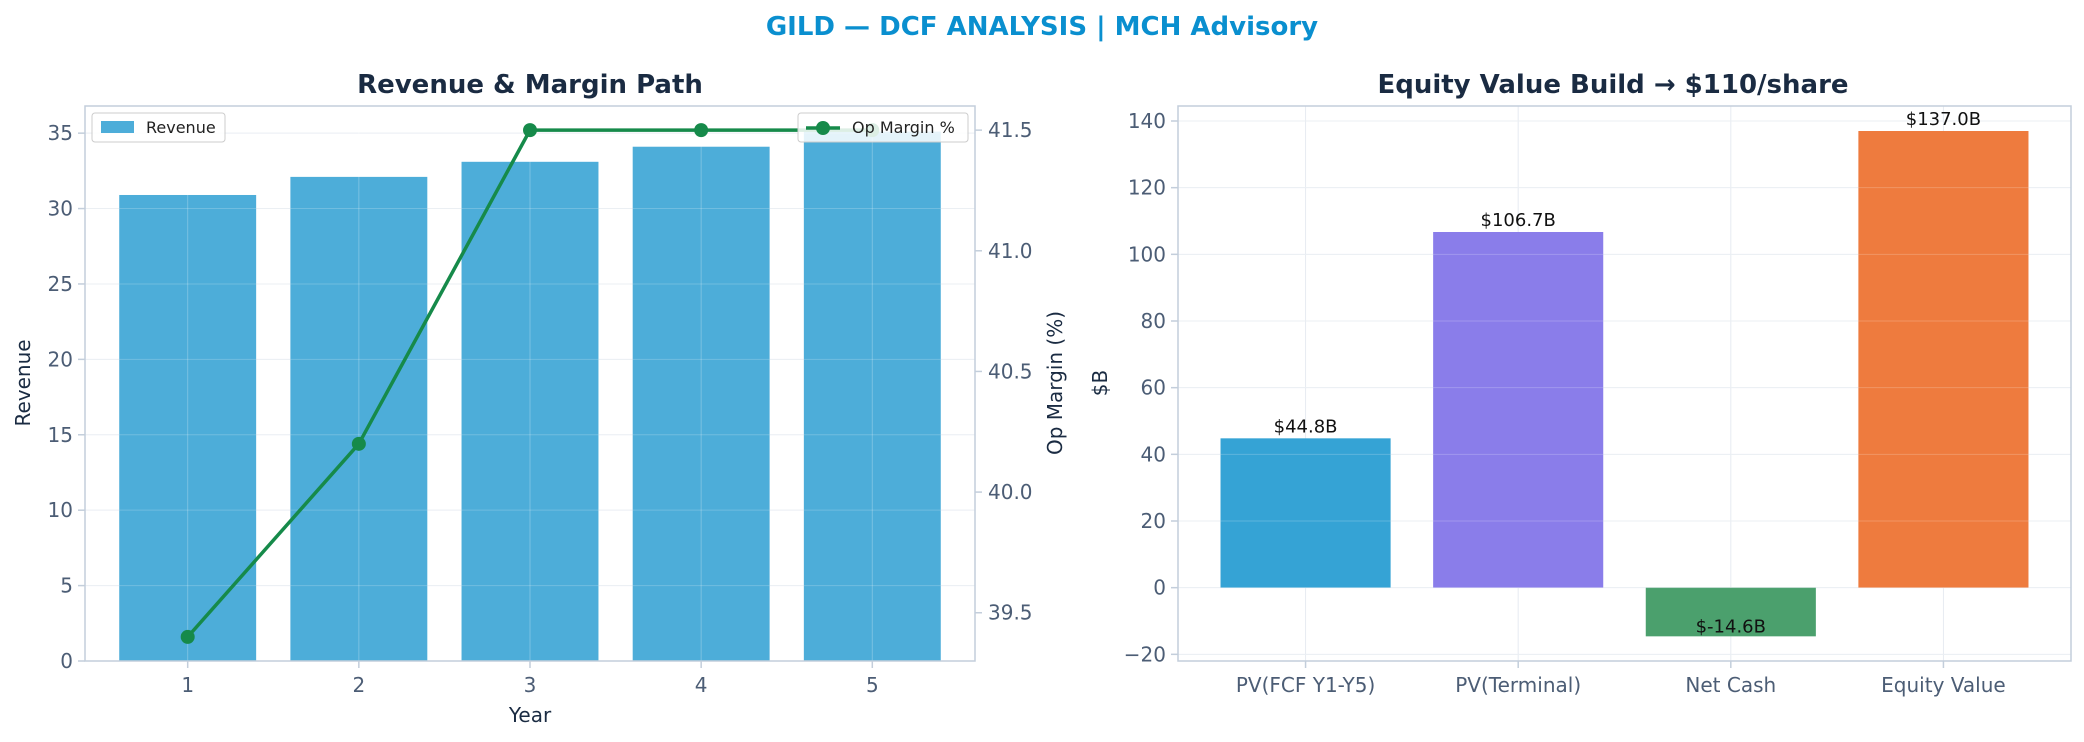 The image size is (2084, 742). What do you see at coordinates (117, 127) in the screenshot?
I see `revenue-legend-swatch` at bounding box center [117, 127].